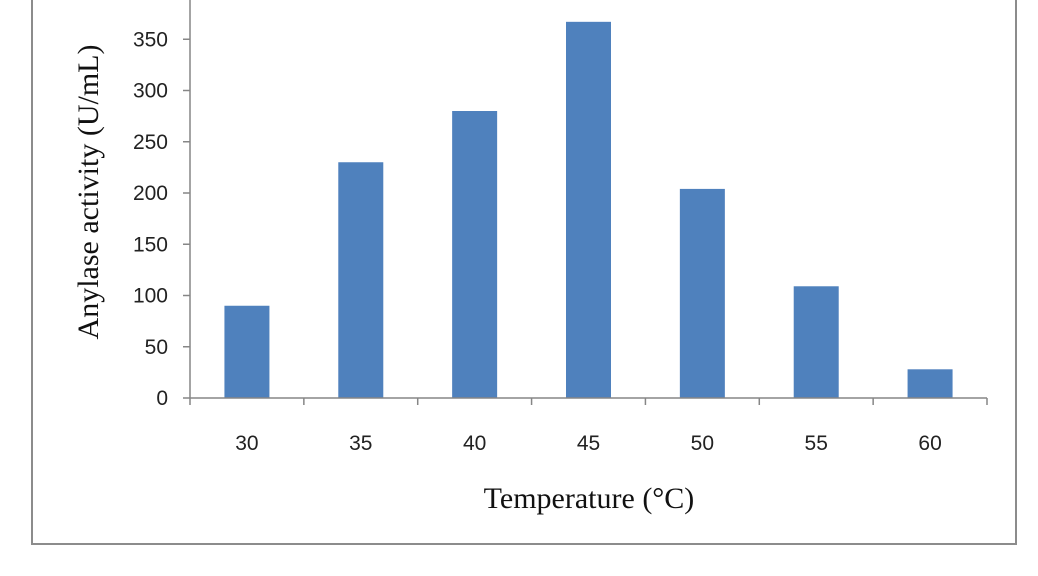 The width and height of the screenshot is (1038, 576). I want to click on y-axis-ticks: 0 50 100 150 200 250 300 350, so click(161, 219).